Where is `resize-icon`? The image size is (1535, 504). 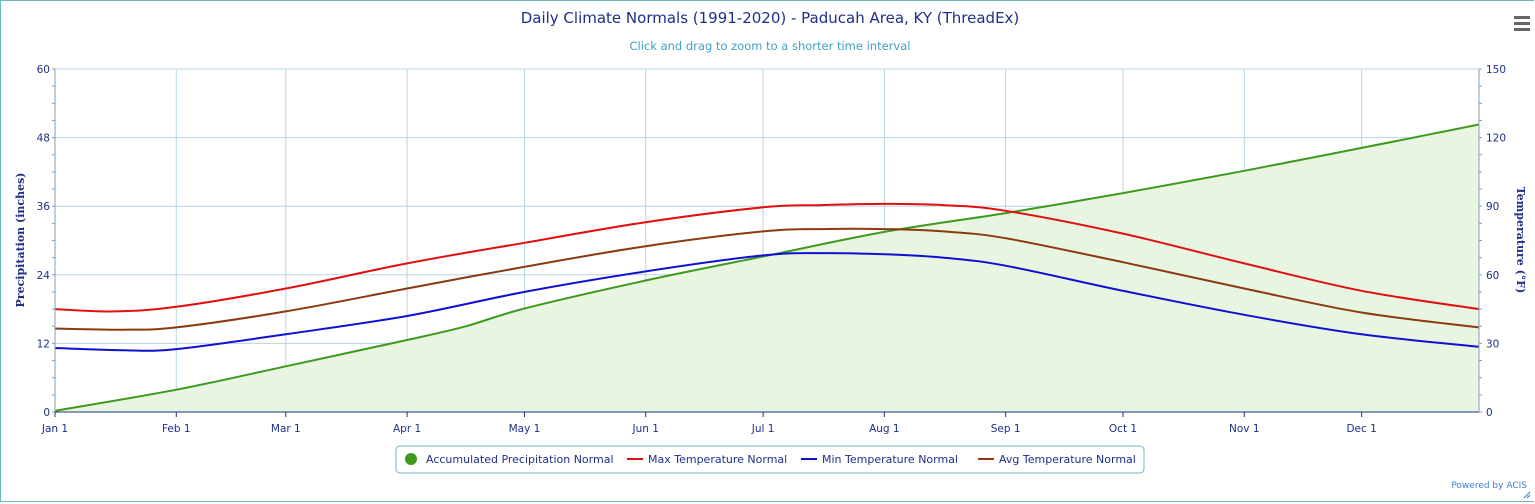 resize-icon is located at coordinates (1527, 495).